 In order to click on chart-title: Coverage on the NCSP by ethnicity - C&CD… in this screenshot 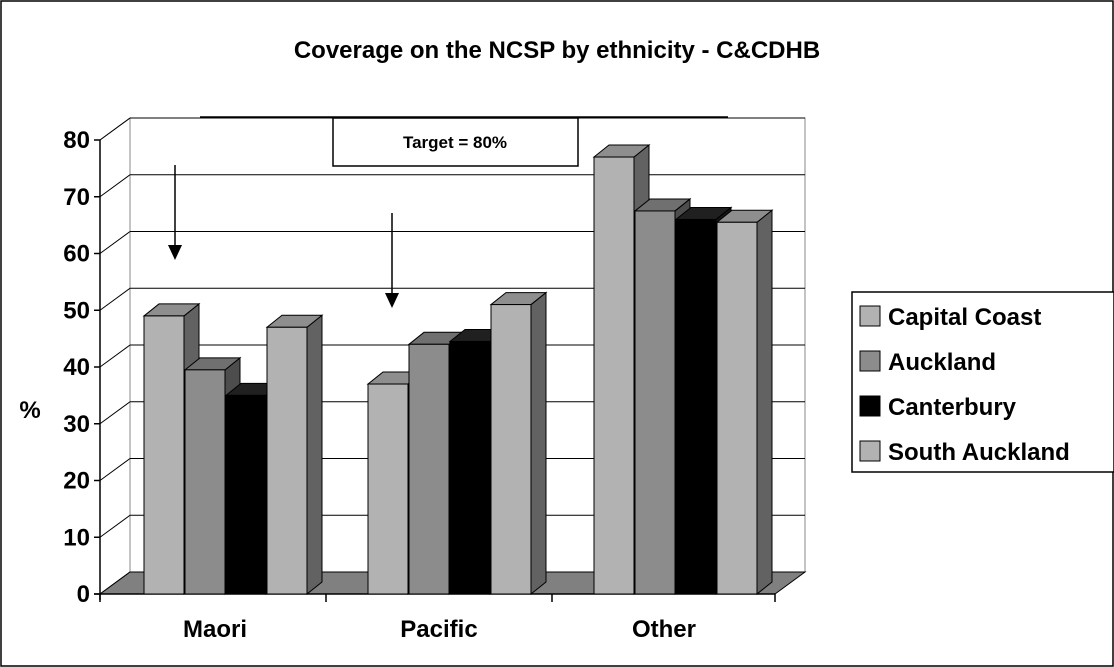, I will do `click(557, 50)`.